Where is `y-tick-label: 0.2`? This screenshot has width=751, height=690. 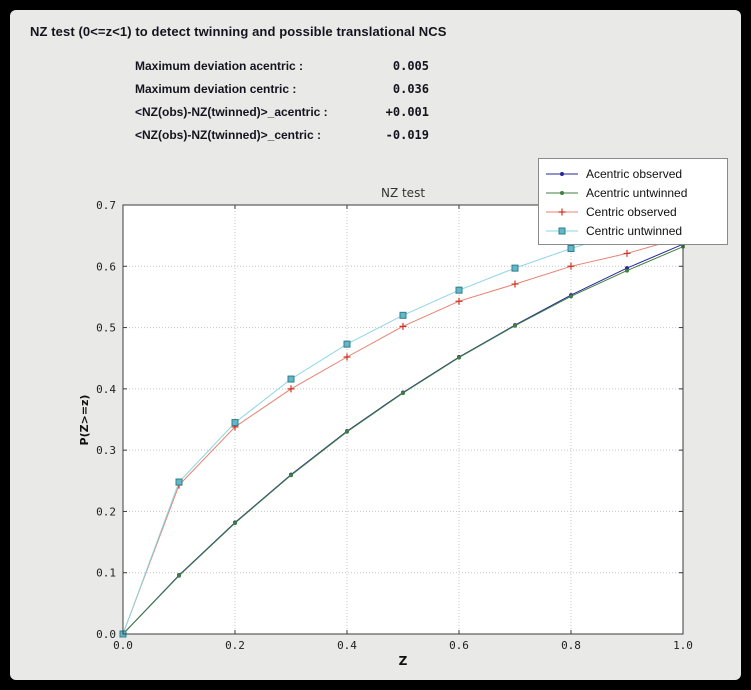
y-tick-label: 0.2 is located at coordinates (106, 511).